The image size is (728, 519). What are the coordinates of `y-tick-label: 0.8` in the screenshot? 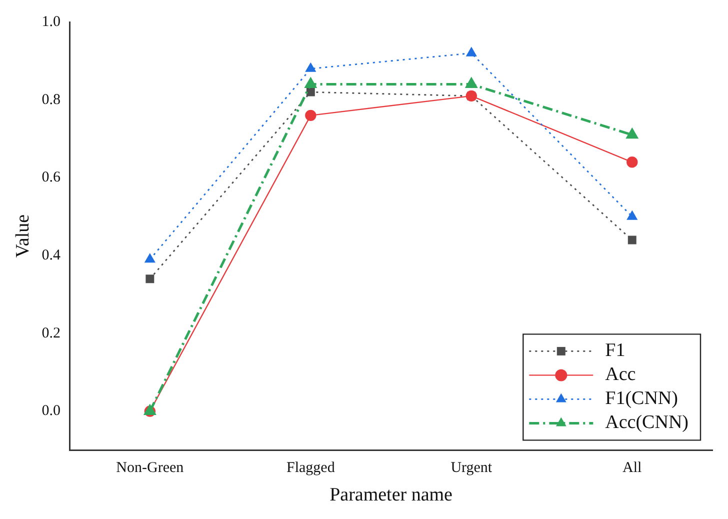 It's located at (51, 100).